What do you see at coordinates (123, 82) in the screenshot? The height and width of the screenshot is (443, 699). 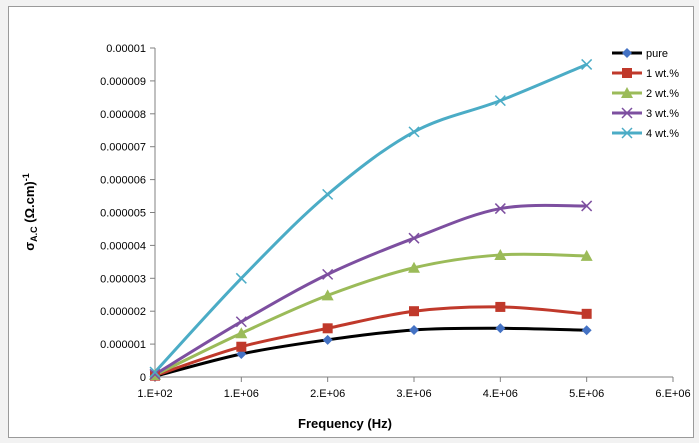 I see `y-tick-label: 0.000009` at bounding box center [123, 82].